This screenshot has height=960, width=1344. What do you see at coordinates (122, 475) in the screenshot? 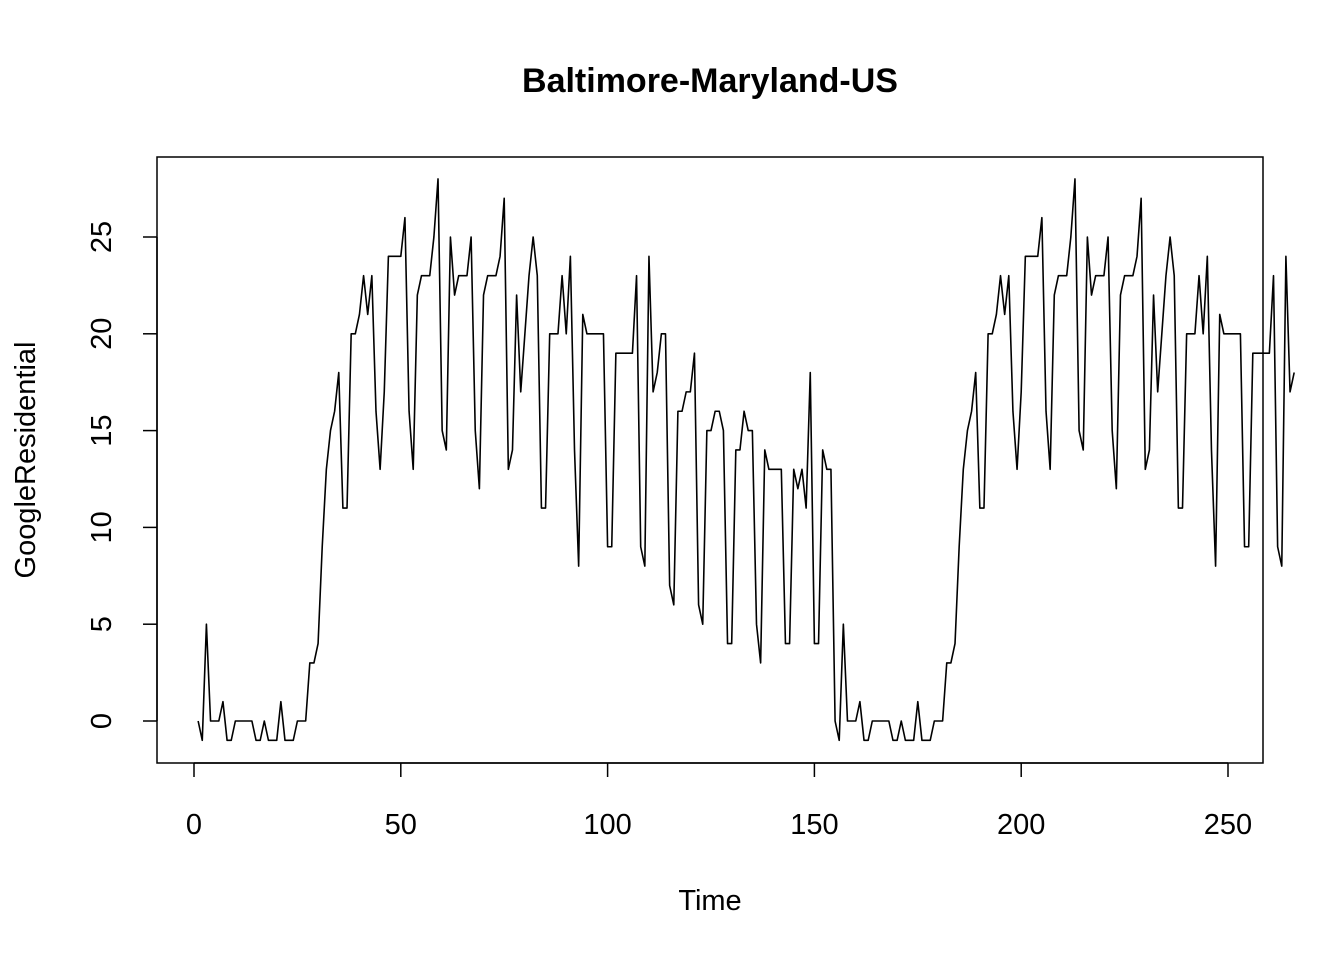
I see `y-axis: 0 5 10 15 20 25` at bounding box center [122, 475].